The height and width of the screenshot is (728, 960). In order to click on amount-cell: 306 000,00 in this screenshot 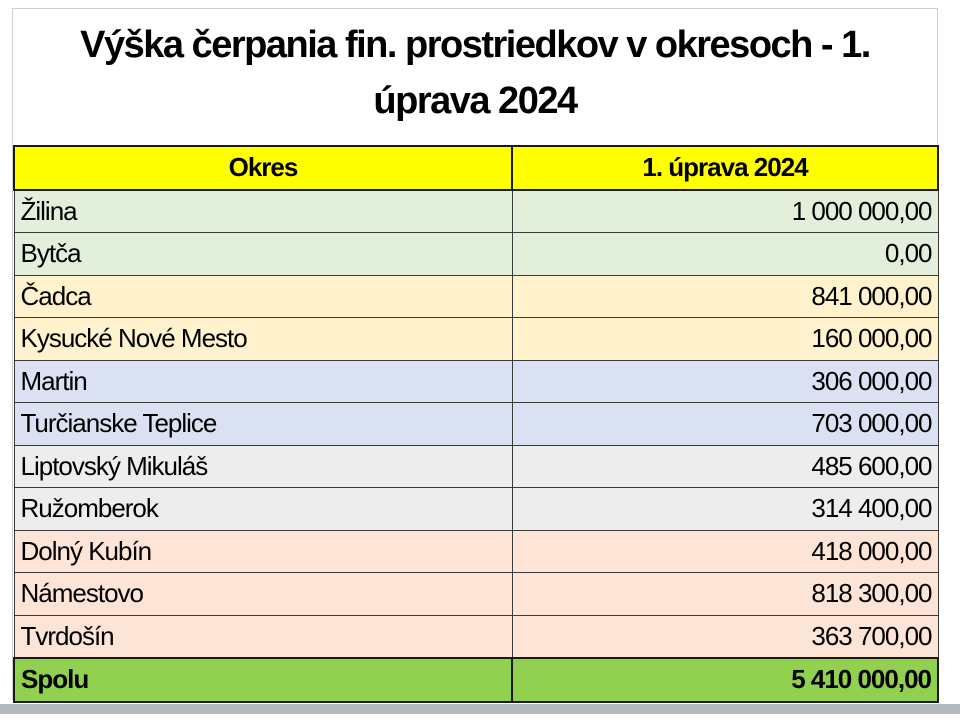, I will do `click(725, 381)`.